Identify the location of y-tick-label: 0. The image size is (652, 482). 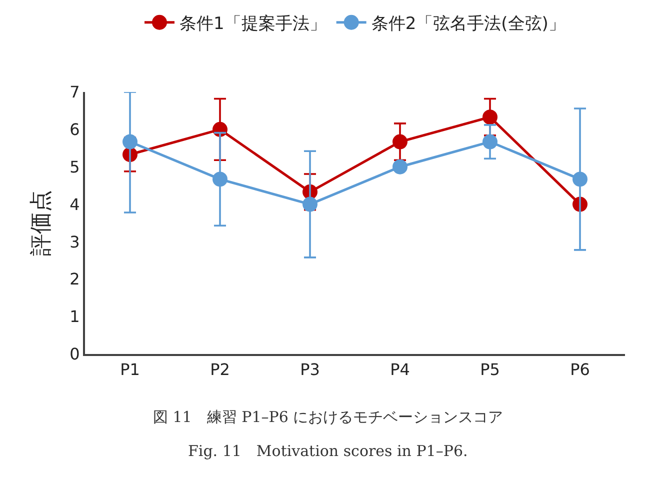
(75, 354).